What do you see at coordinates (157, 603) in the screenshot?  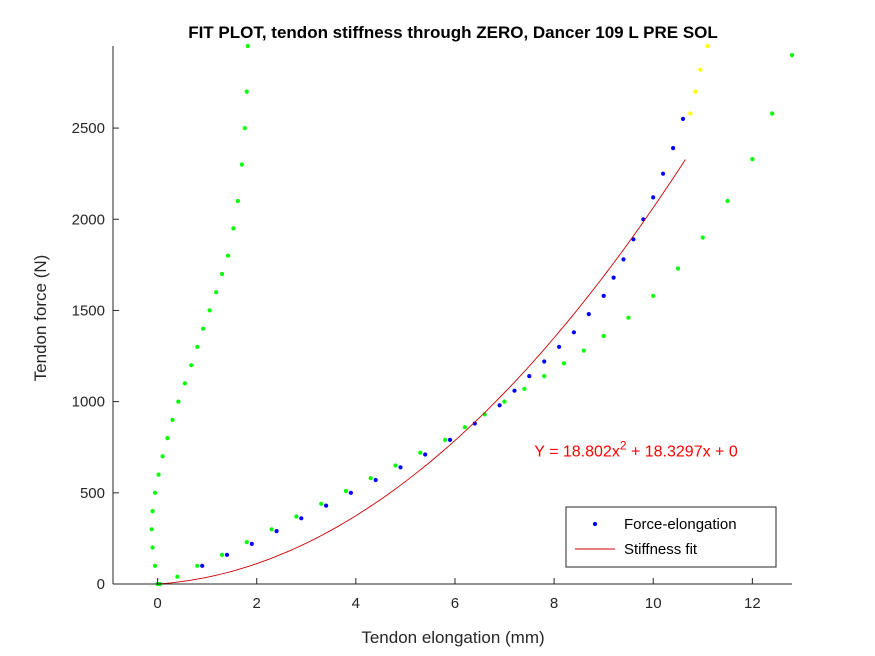 I see `x-tick-label: 0` at bounding box center [157, 603].